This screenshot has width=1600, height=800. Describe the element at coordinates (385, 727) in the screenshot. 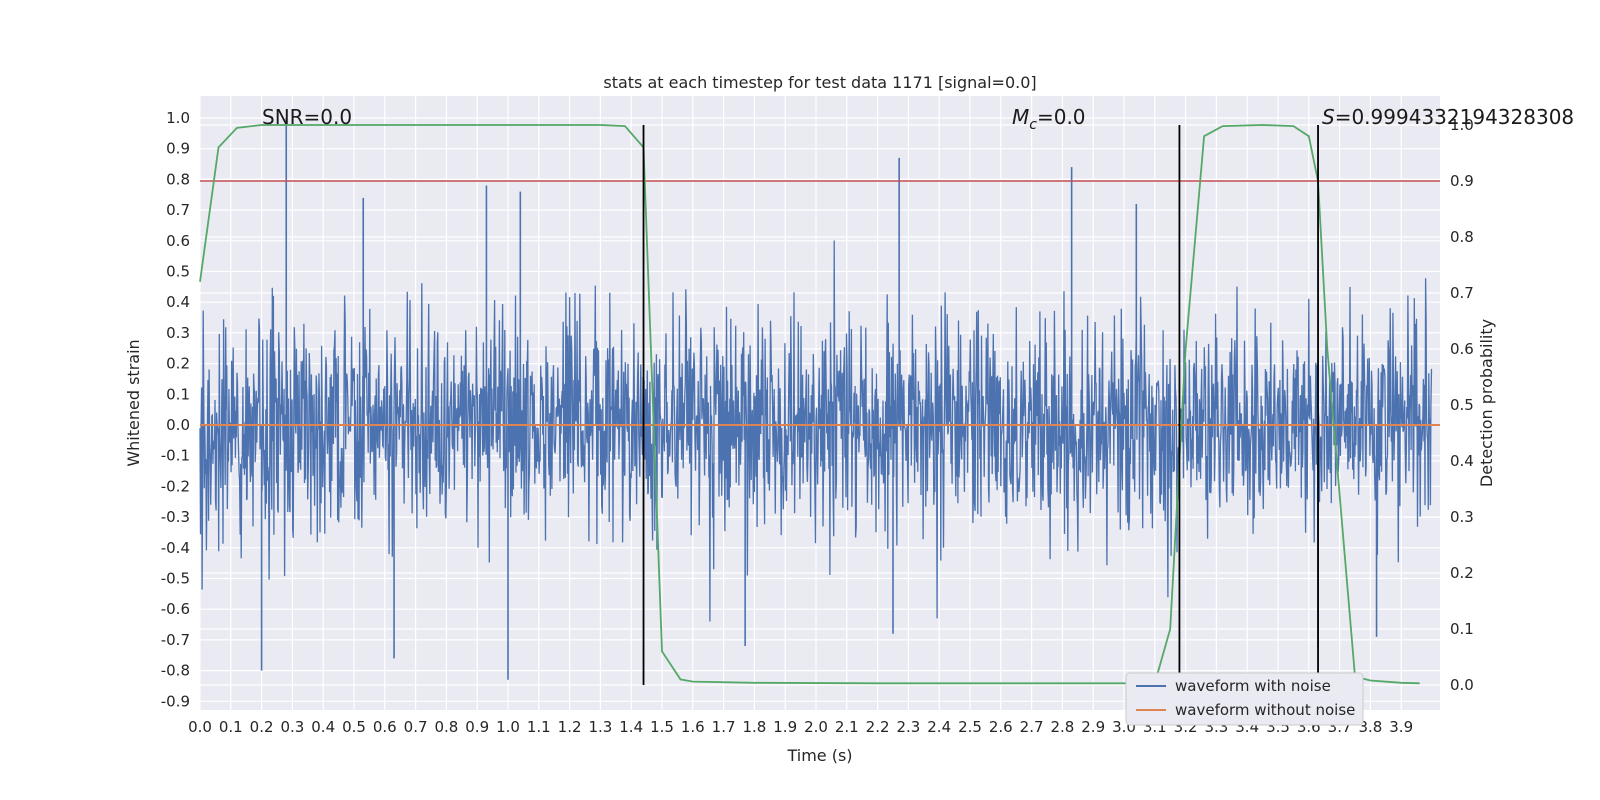

I see `x-tick-label: 0.6` at that location.